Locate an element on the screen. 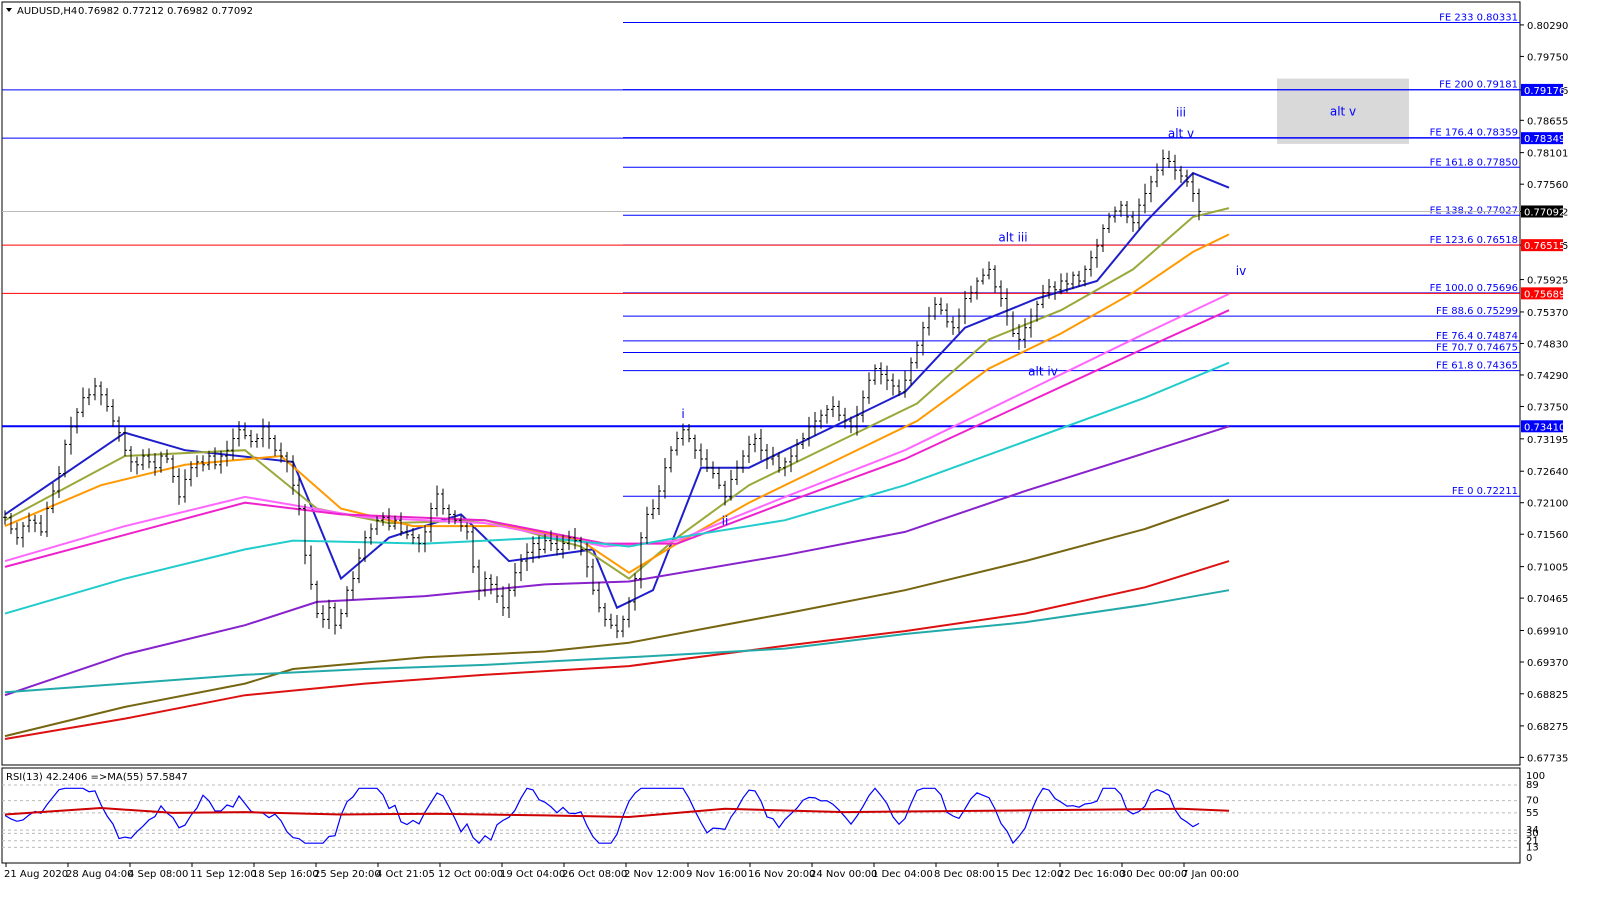 This screenshot has height=911, width=1609. fib-level-label: FE 161.8 0.77850 is located at coordinates (1474, 162).